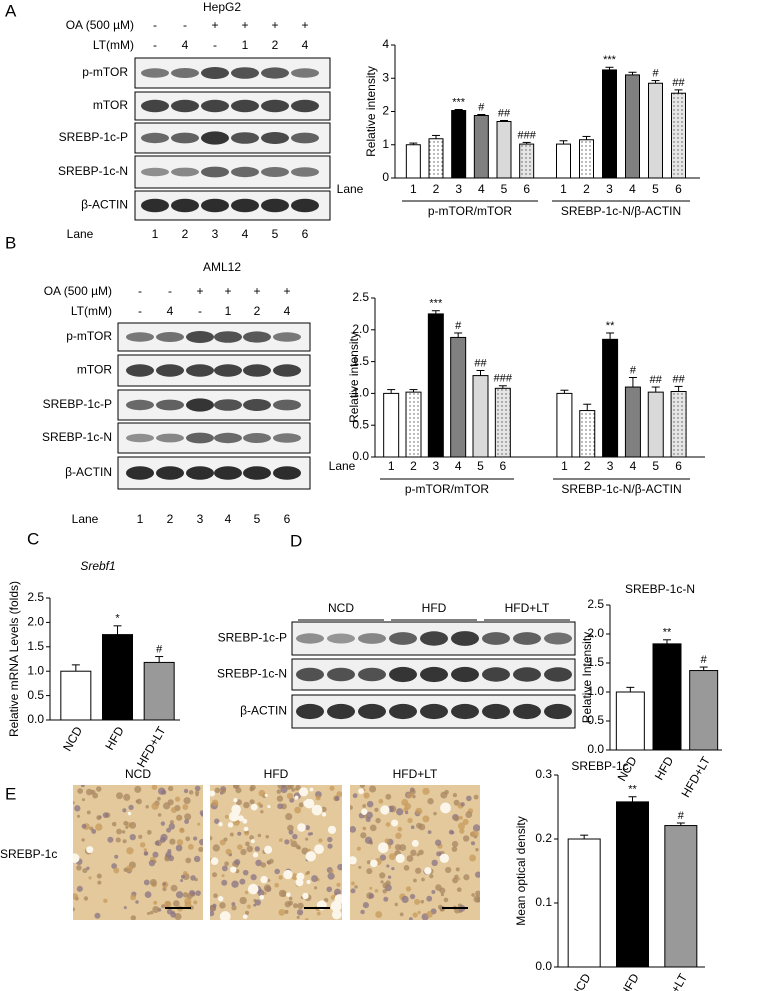 Image resolution: width=768 pixels, height=991 pixels. I want to click on treatment-label: LT(mM), so click(91, 311).